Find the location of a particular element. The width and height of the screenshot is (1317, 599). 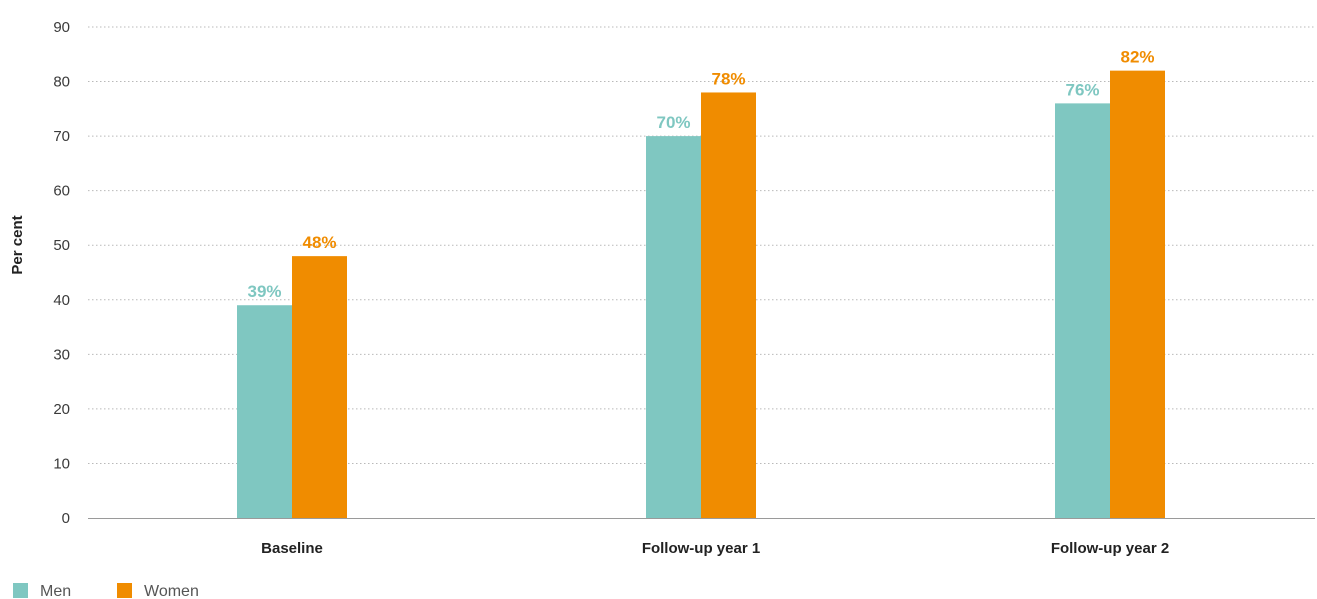

legend: Men Women is located at coordinates (106, 591).